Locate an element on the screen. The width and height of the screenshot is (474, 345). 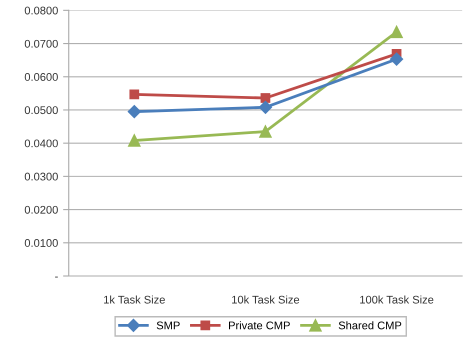
y-tick-label: 0.0600 is located at coordinates (41, 77).